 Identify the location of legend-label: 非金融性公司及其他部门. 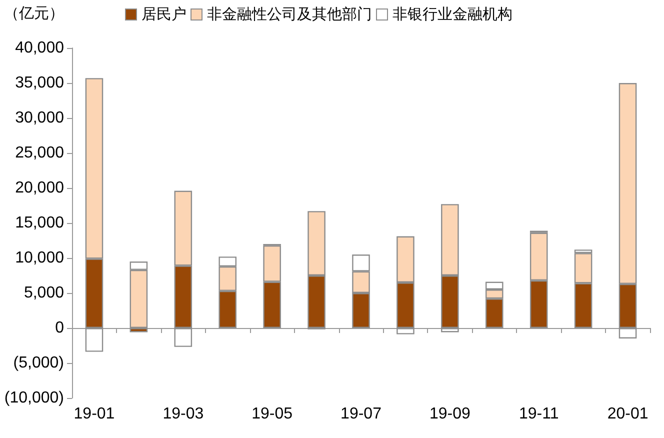
(289, 14).